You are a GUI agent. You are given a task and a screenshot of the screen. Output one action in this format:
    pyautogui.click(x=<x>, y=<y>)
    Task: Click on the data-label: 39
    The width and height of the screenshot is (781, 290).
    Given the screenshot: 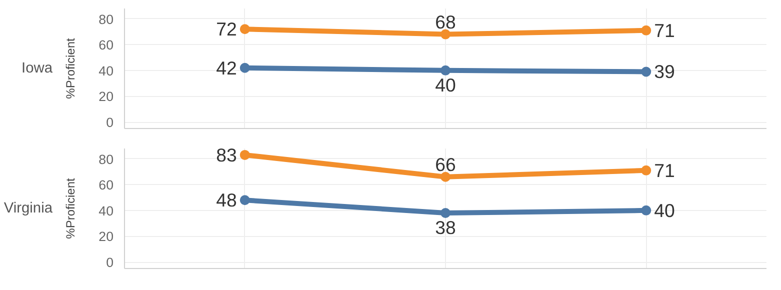 What is the action you would take?
    pyautogui.click(x=664, y=71)
    